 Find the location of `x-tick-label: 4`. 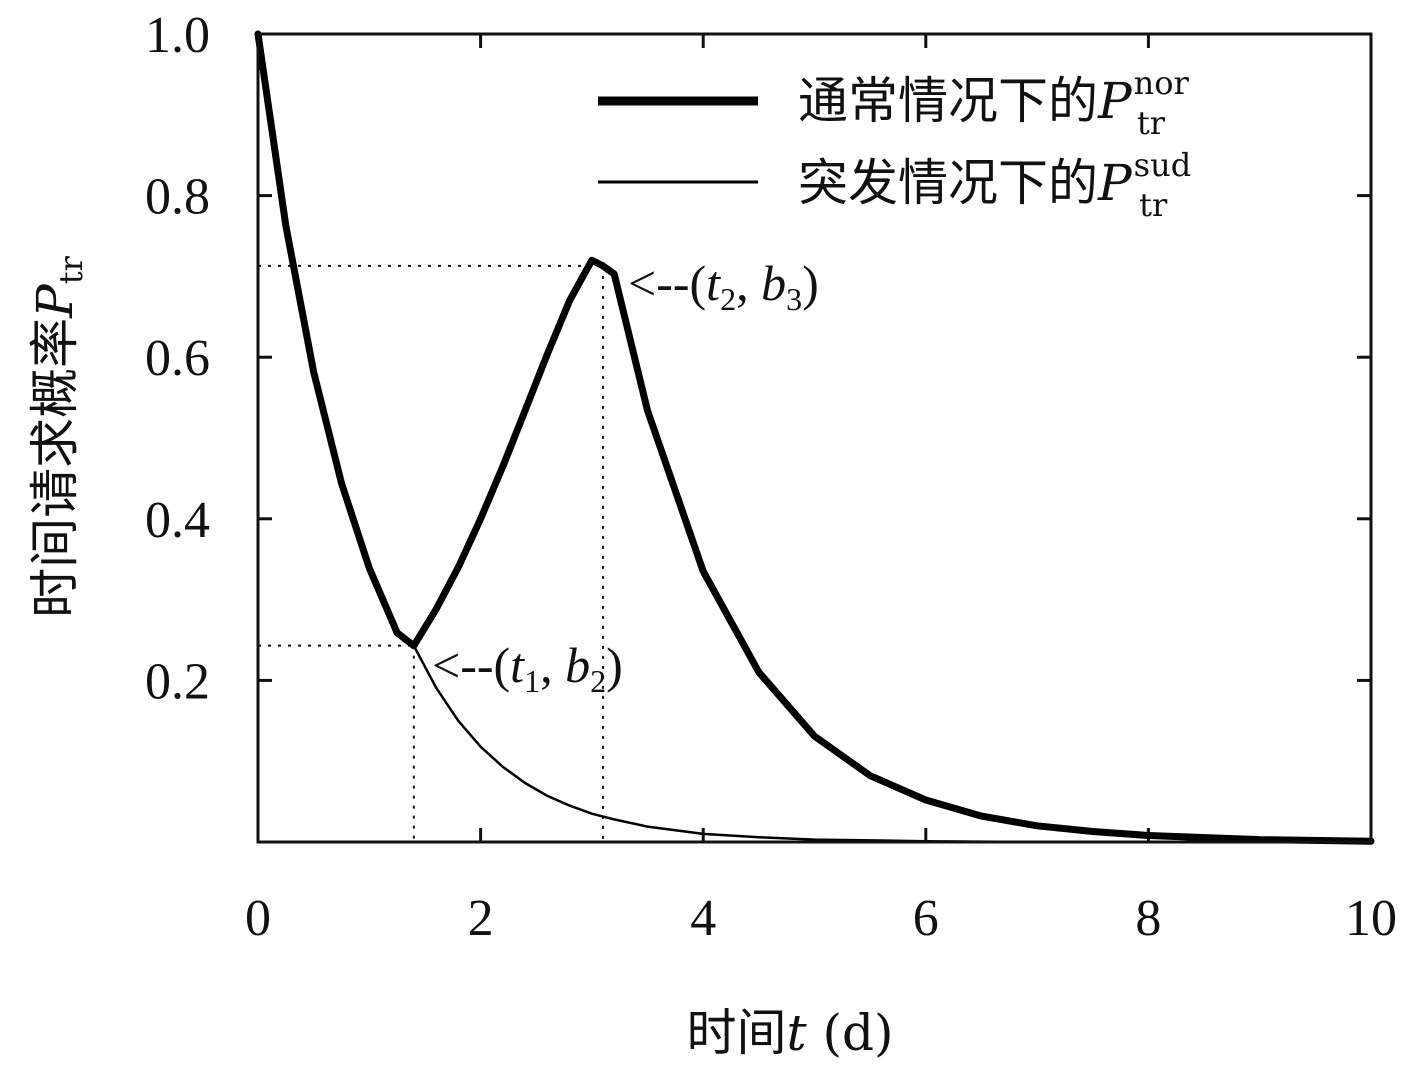

x-tick-label: 4 is located at coordinates (703, 918).